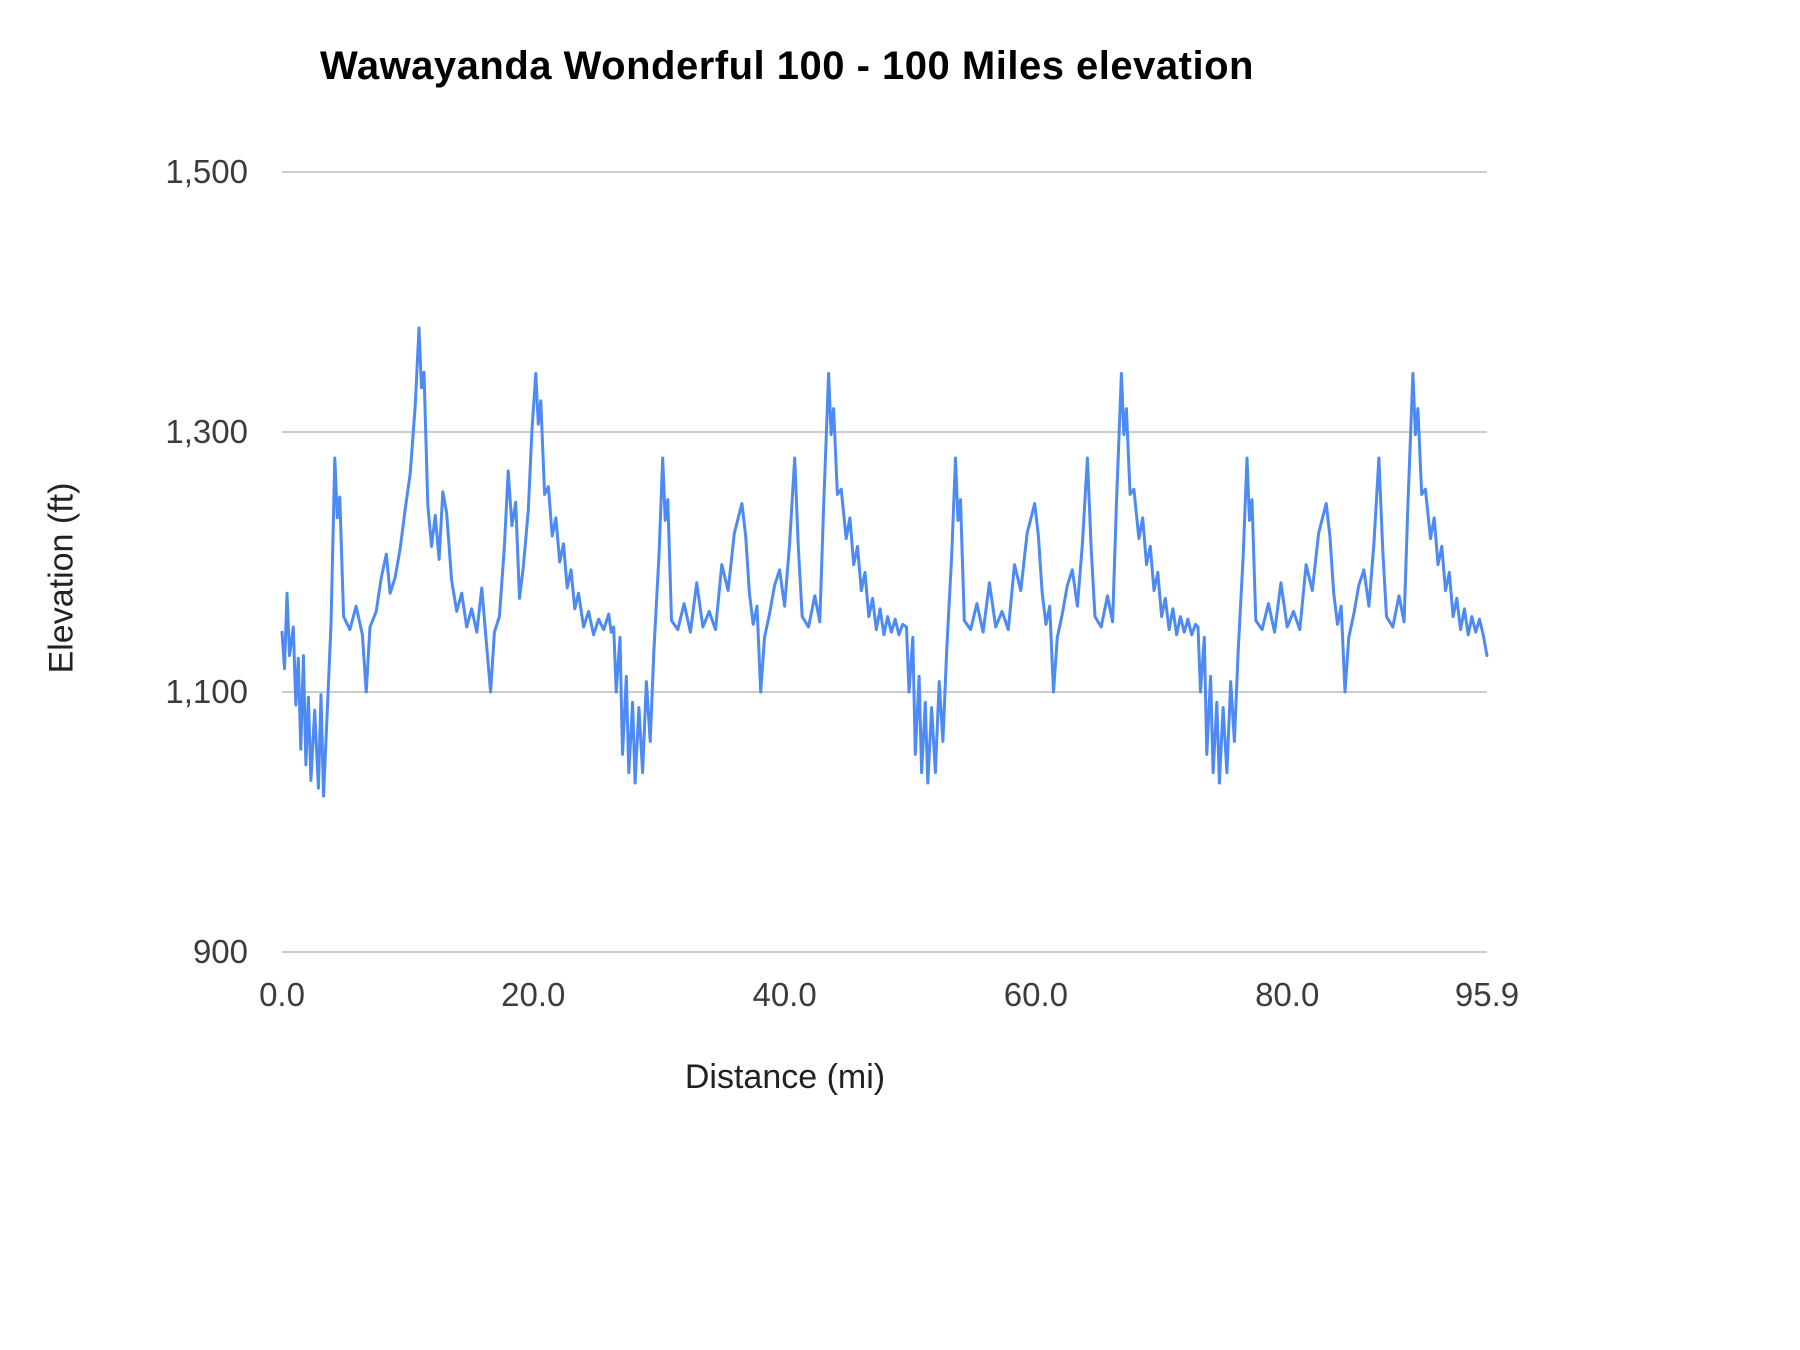 Image resolution: width=1800 pixels, height=1350 pixels. What do you see at coordinates (533, 994) in the screenshot?
I see `x-axis-tick-label: 20.0` at bounding box center [533, 994].